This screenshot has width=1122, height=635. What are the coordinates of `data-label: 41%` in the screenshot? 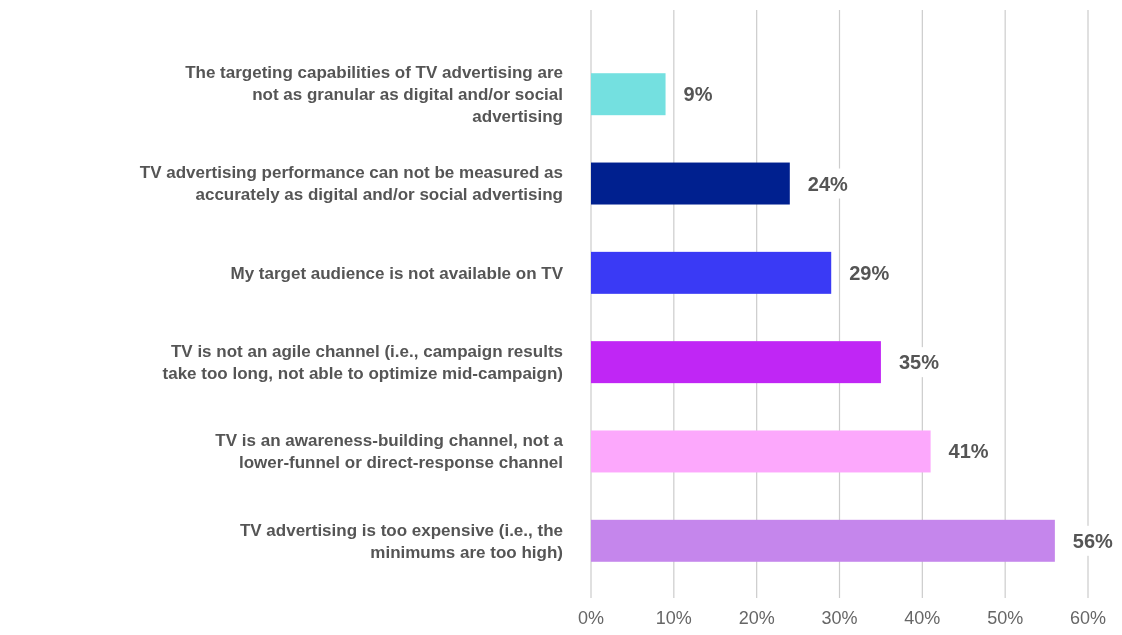 It's located at (968, 451).